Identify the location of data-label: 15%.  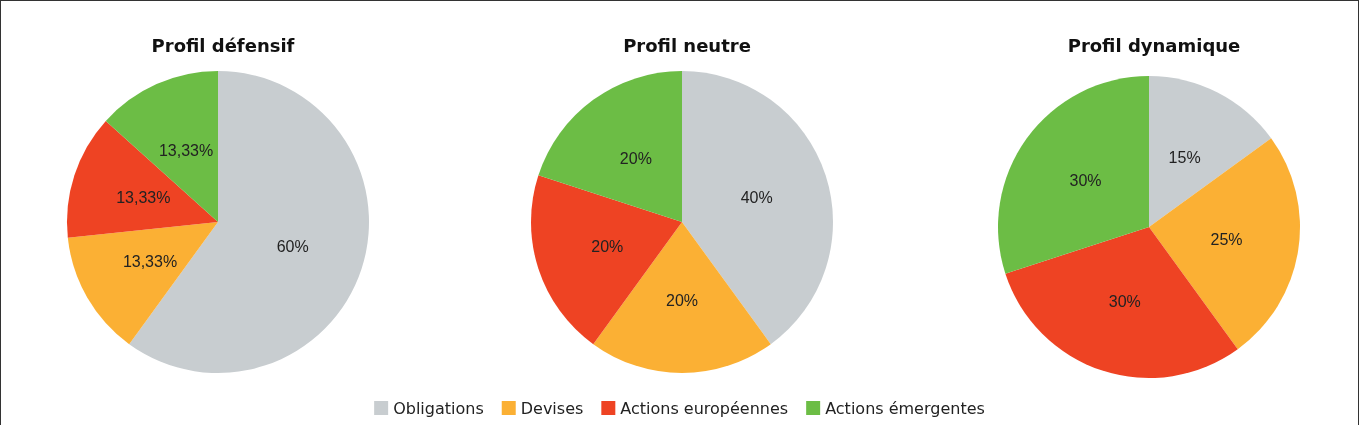
(1184, 157).